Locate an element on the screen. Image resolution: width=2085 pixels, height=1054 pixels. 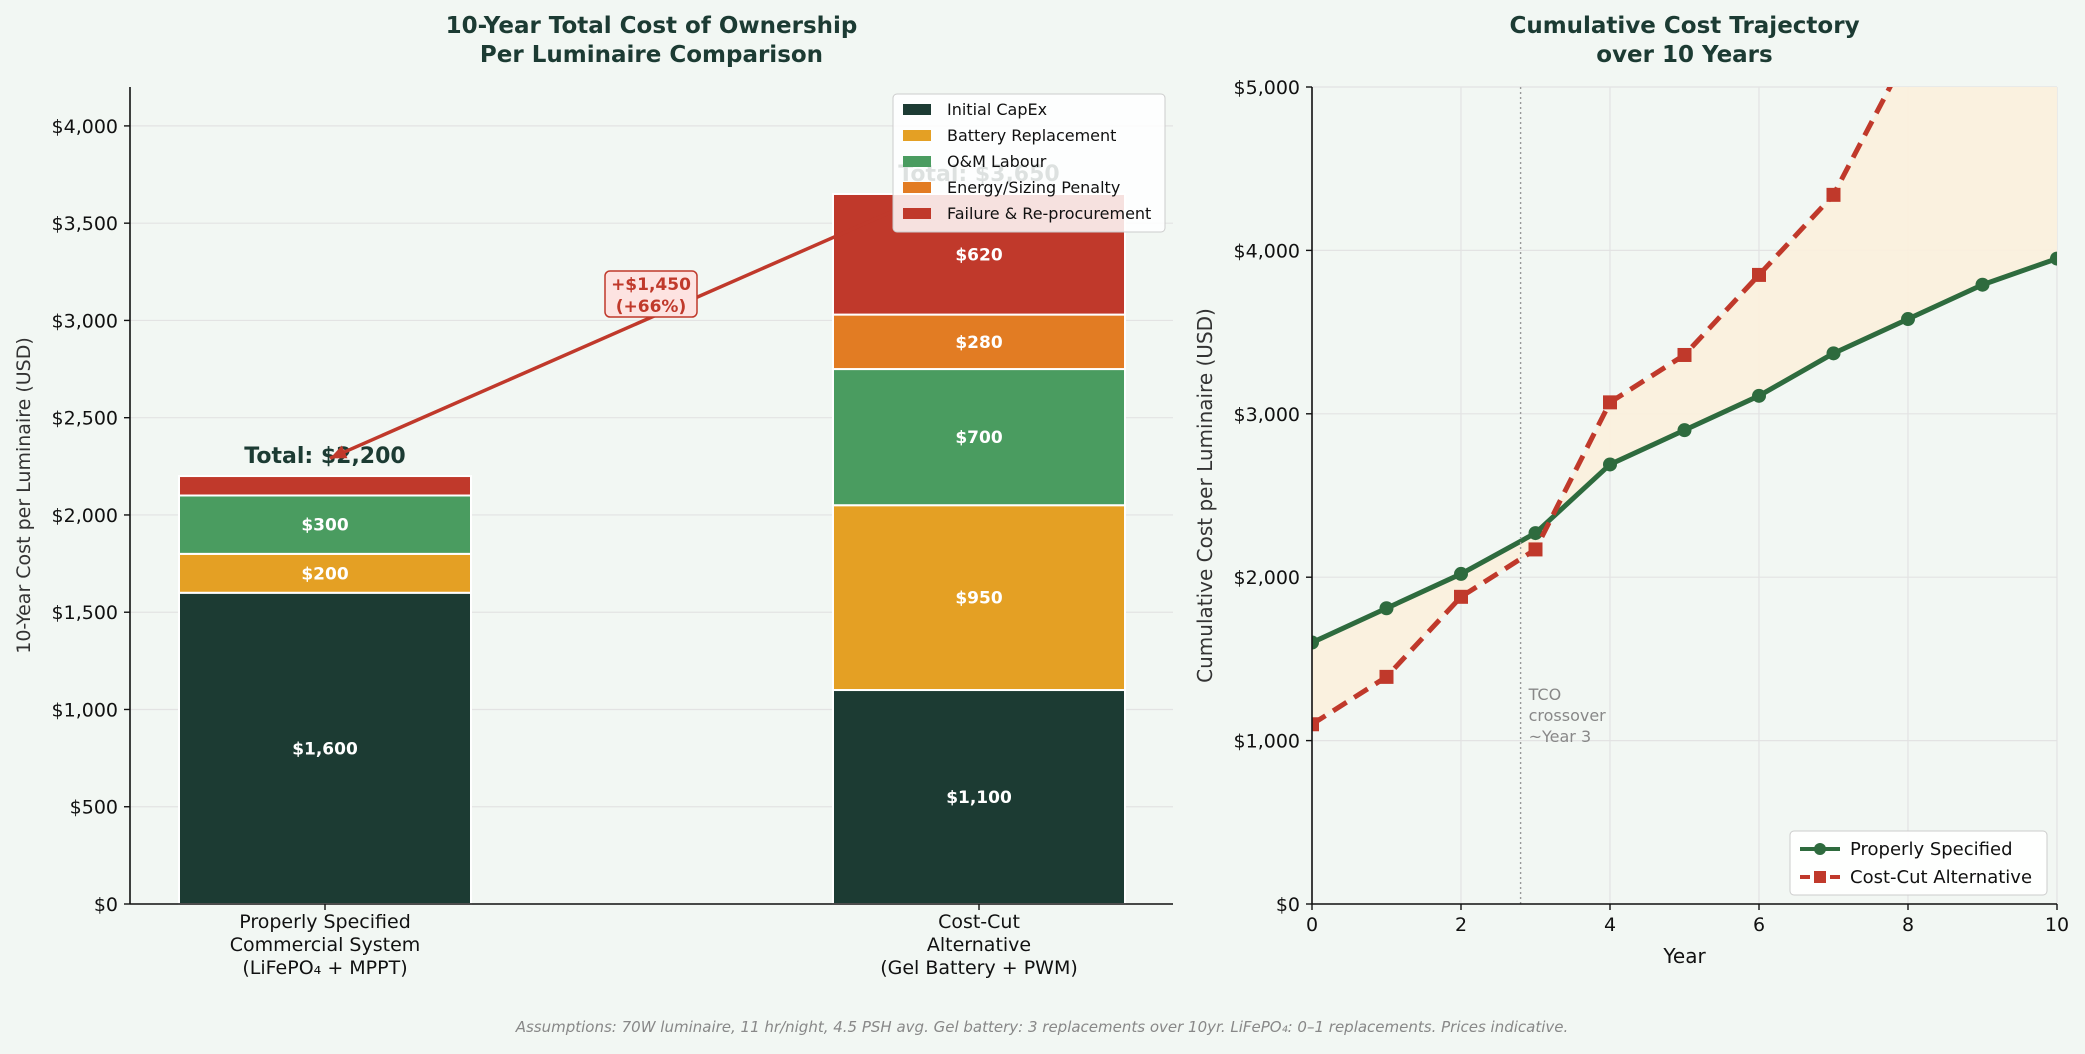
legend-label: Properly Specified is located at coordinates (1931, 849).